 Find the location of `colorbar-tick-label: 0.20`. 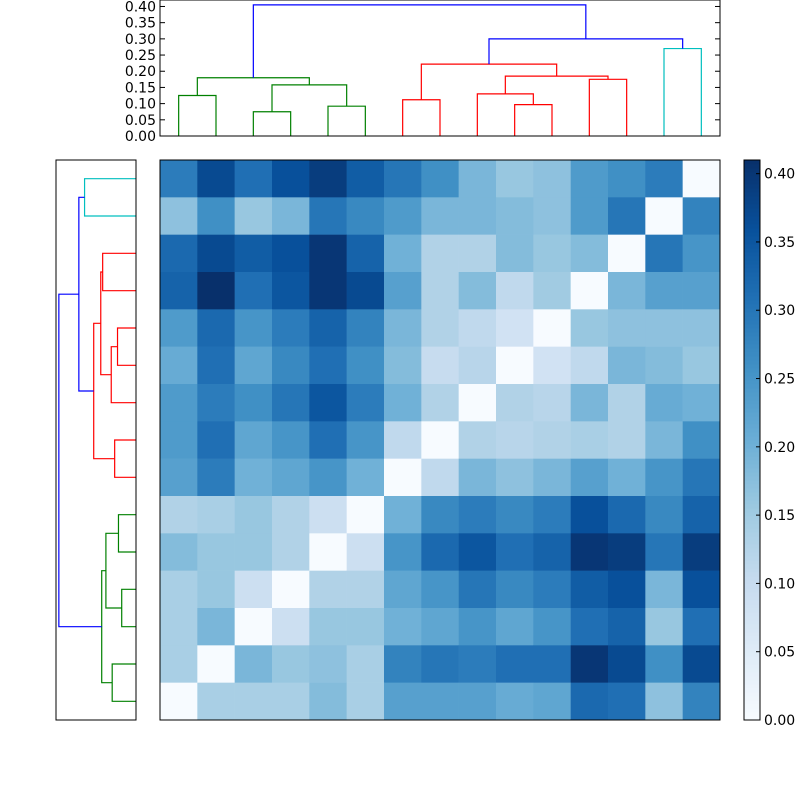

colorbar-tick-label: 0.20 is located at coordinates (779, 448).